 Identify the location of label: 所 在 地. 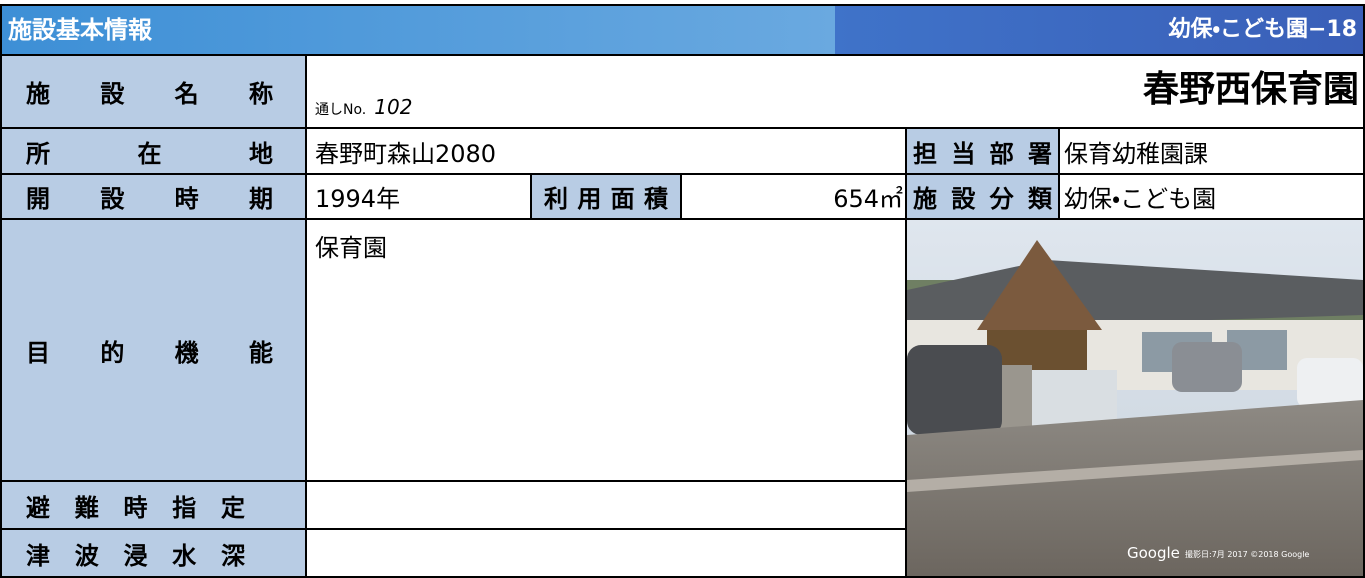
(149, 153).